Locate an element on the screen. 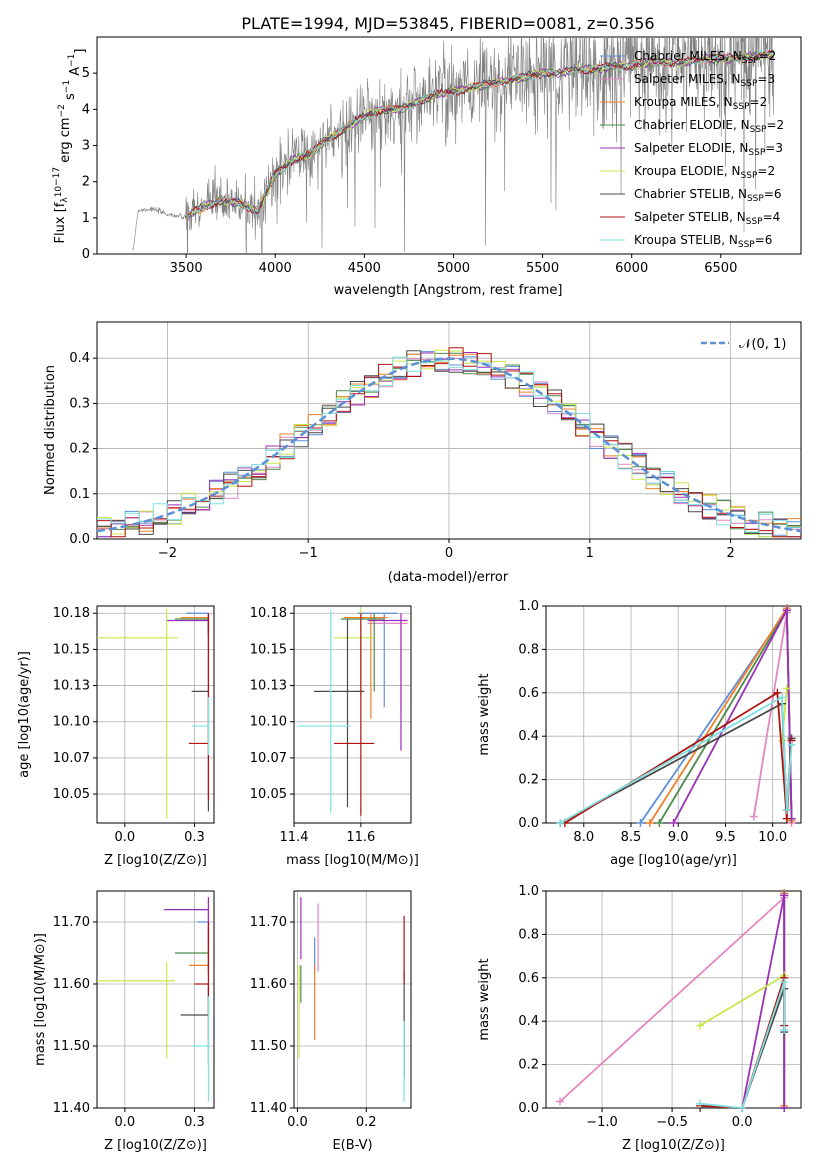 This screenshot has width=819, height=1170. y-label-part: λ is located at coordinates (65, 200).